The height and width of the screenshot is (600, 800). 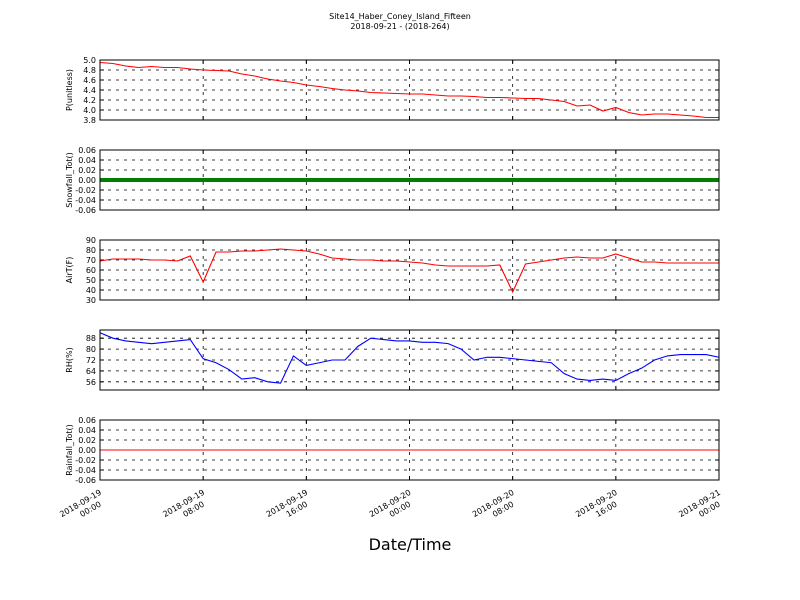 I want to click on y-tick-label: 4.6, so click(x=89, y=80).